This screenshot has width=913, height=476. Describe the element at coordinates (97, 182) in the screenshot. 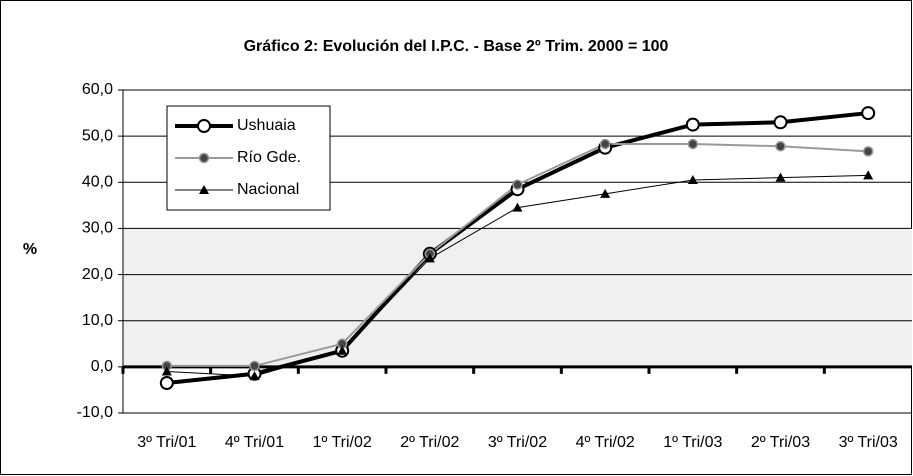

I see `y-tick-label: 40,0` at that location.